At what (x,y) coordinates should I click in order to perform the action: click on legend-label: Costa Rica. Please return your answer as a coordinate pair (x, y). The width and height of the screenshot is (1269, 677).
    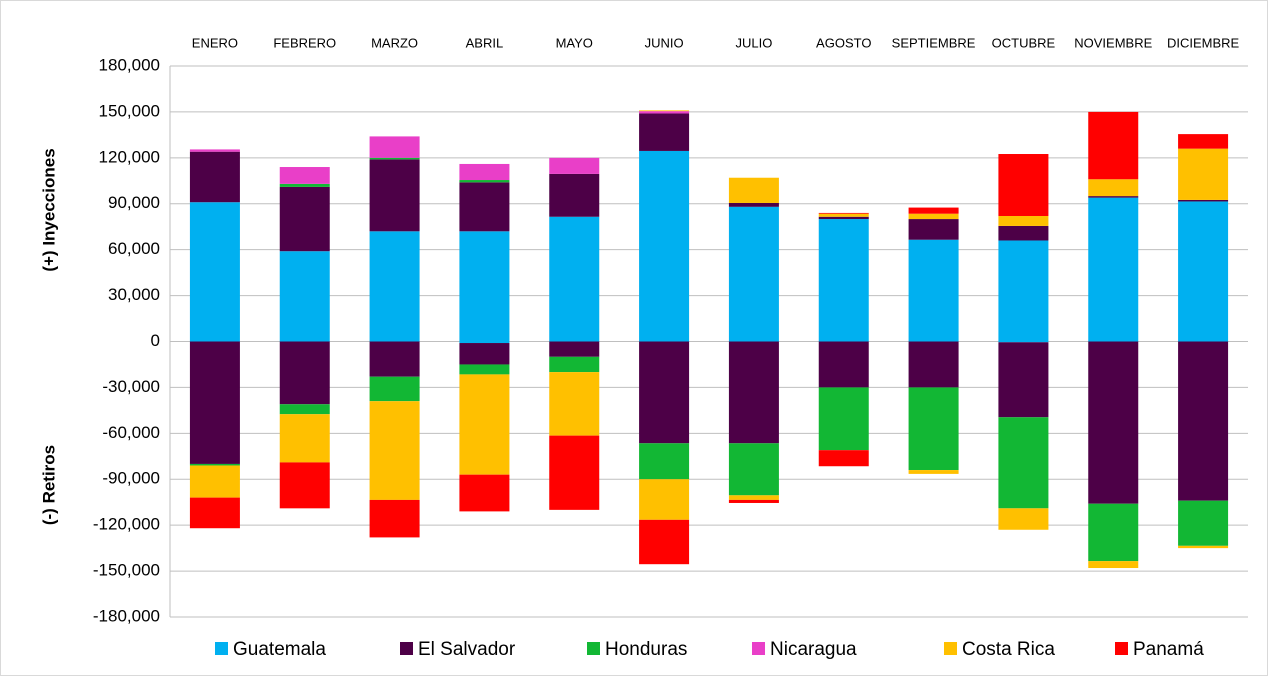
    Looking at the image, I should click on (1008, 649).